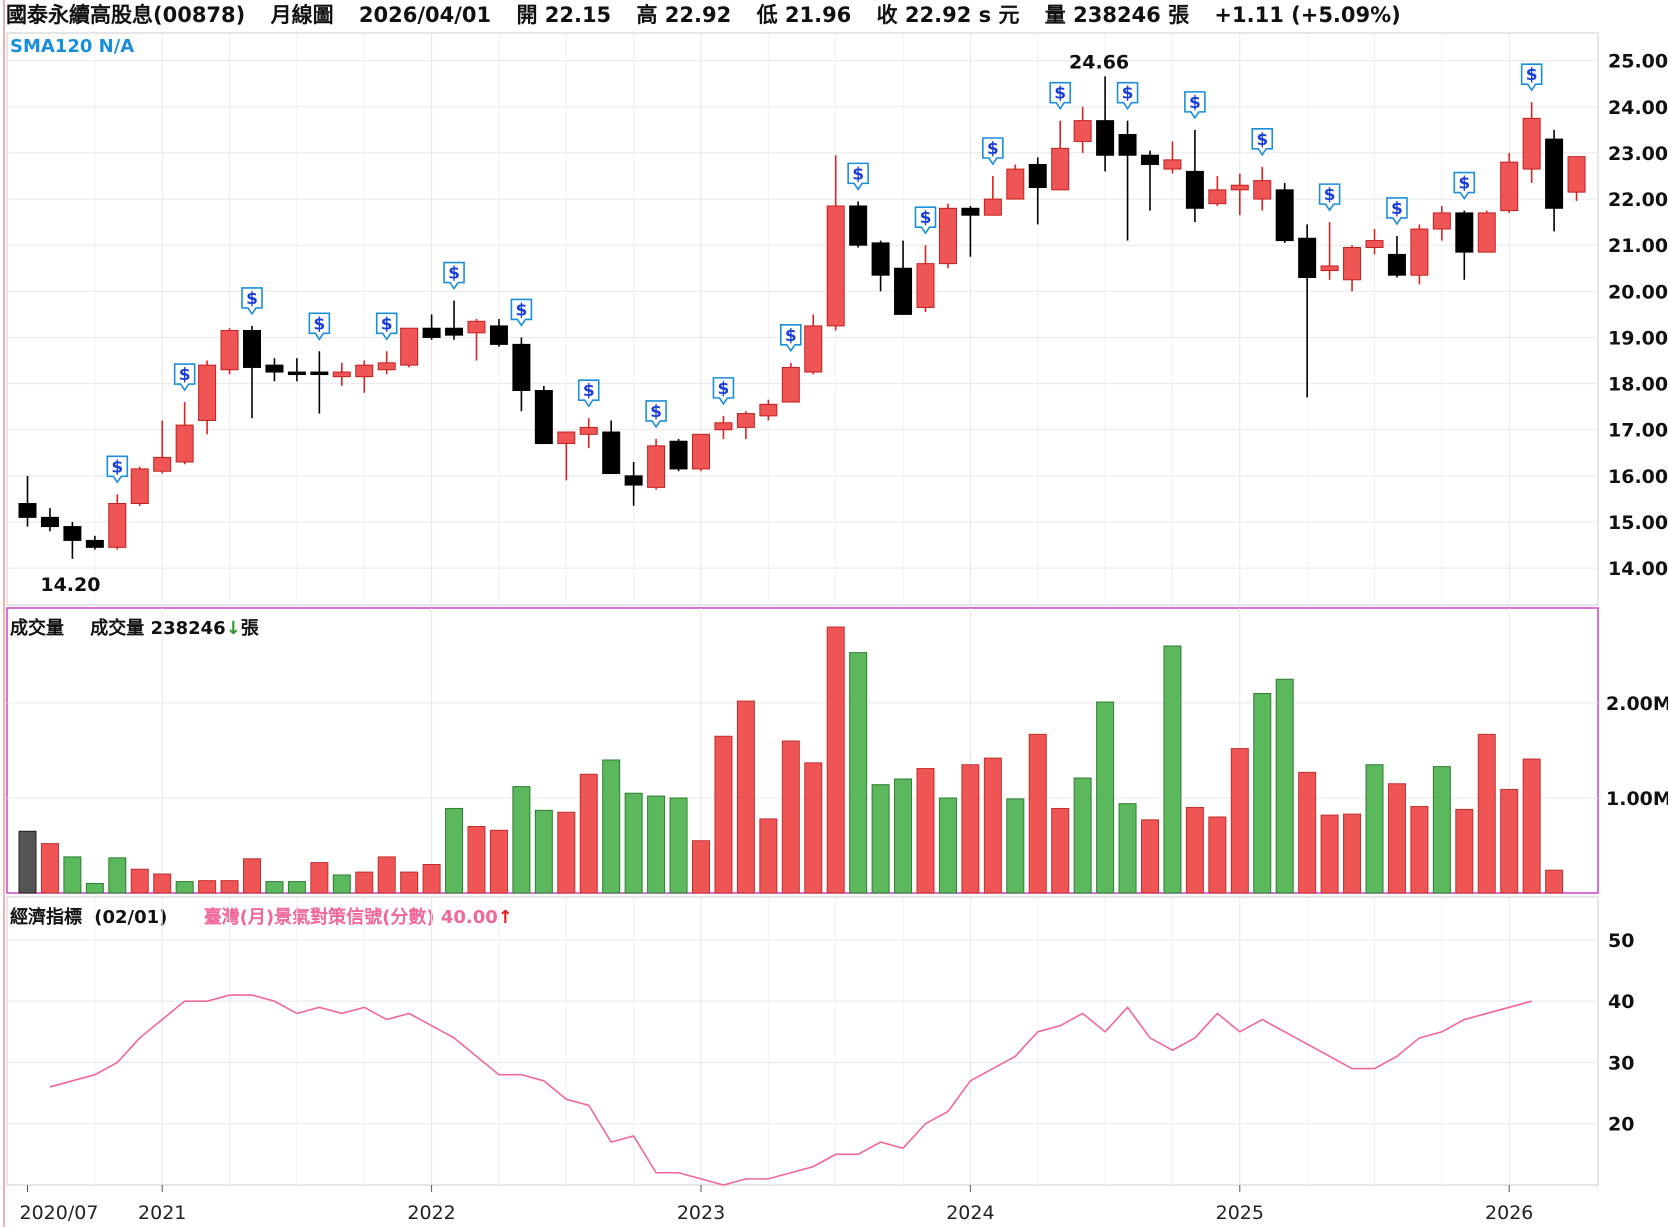 The image size is (1668, 1227). Describe the element at coordinates (1638, 569) in the screenshot. I see `price-axis-label: 14.00` at that location.